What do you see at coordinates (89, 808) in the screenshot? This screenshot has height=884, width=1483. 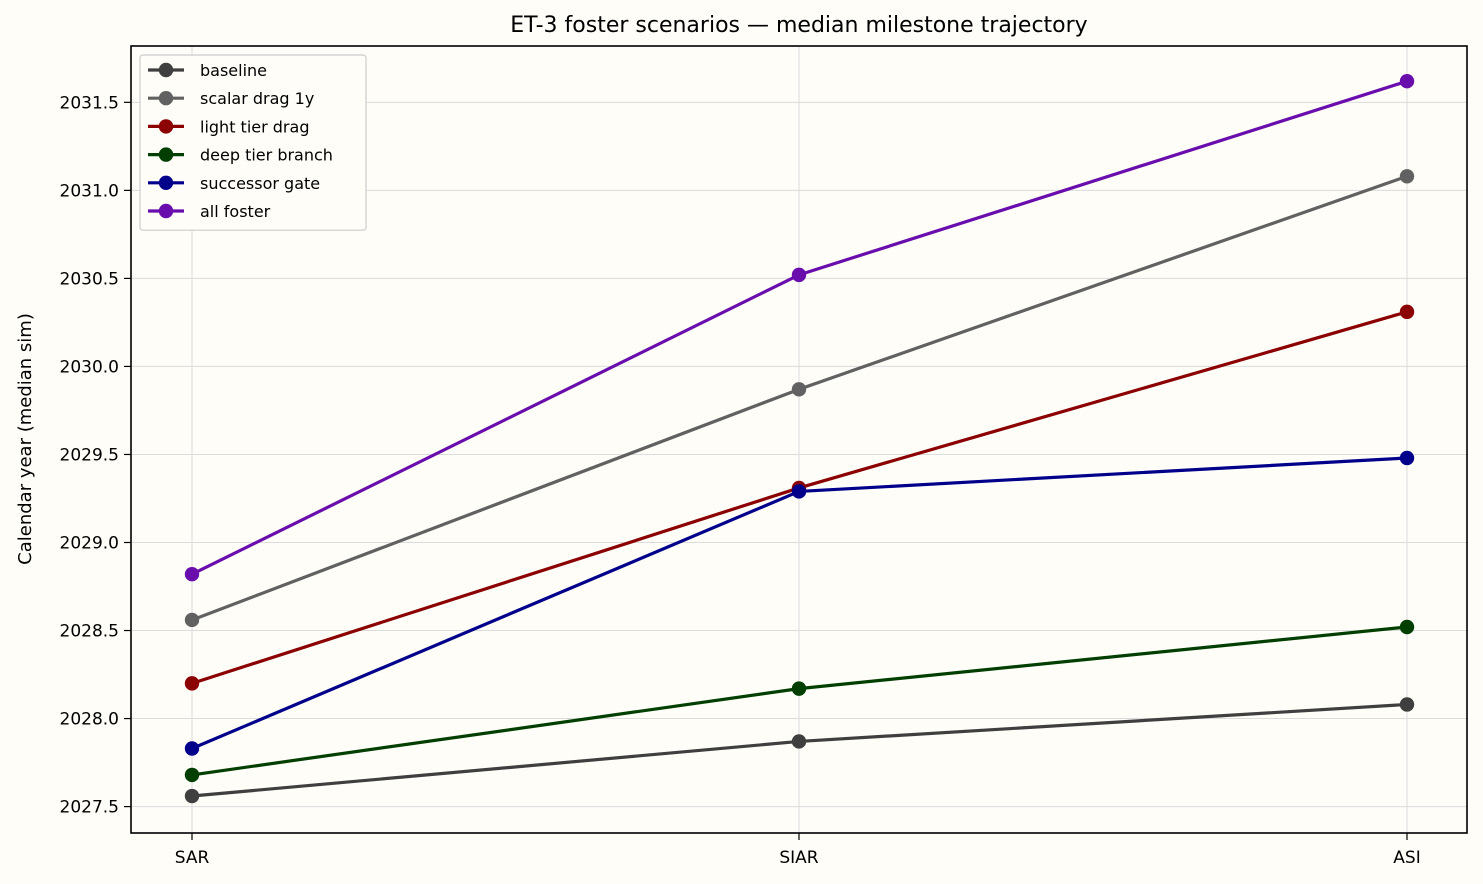 I see `y-tick-label: 2027.5` at bounding box center [89, 808].